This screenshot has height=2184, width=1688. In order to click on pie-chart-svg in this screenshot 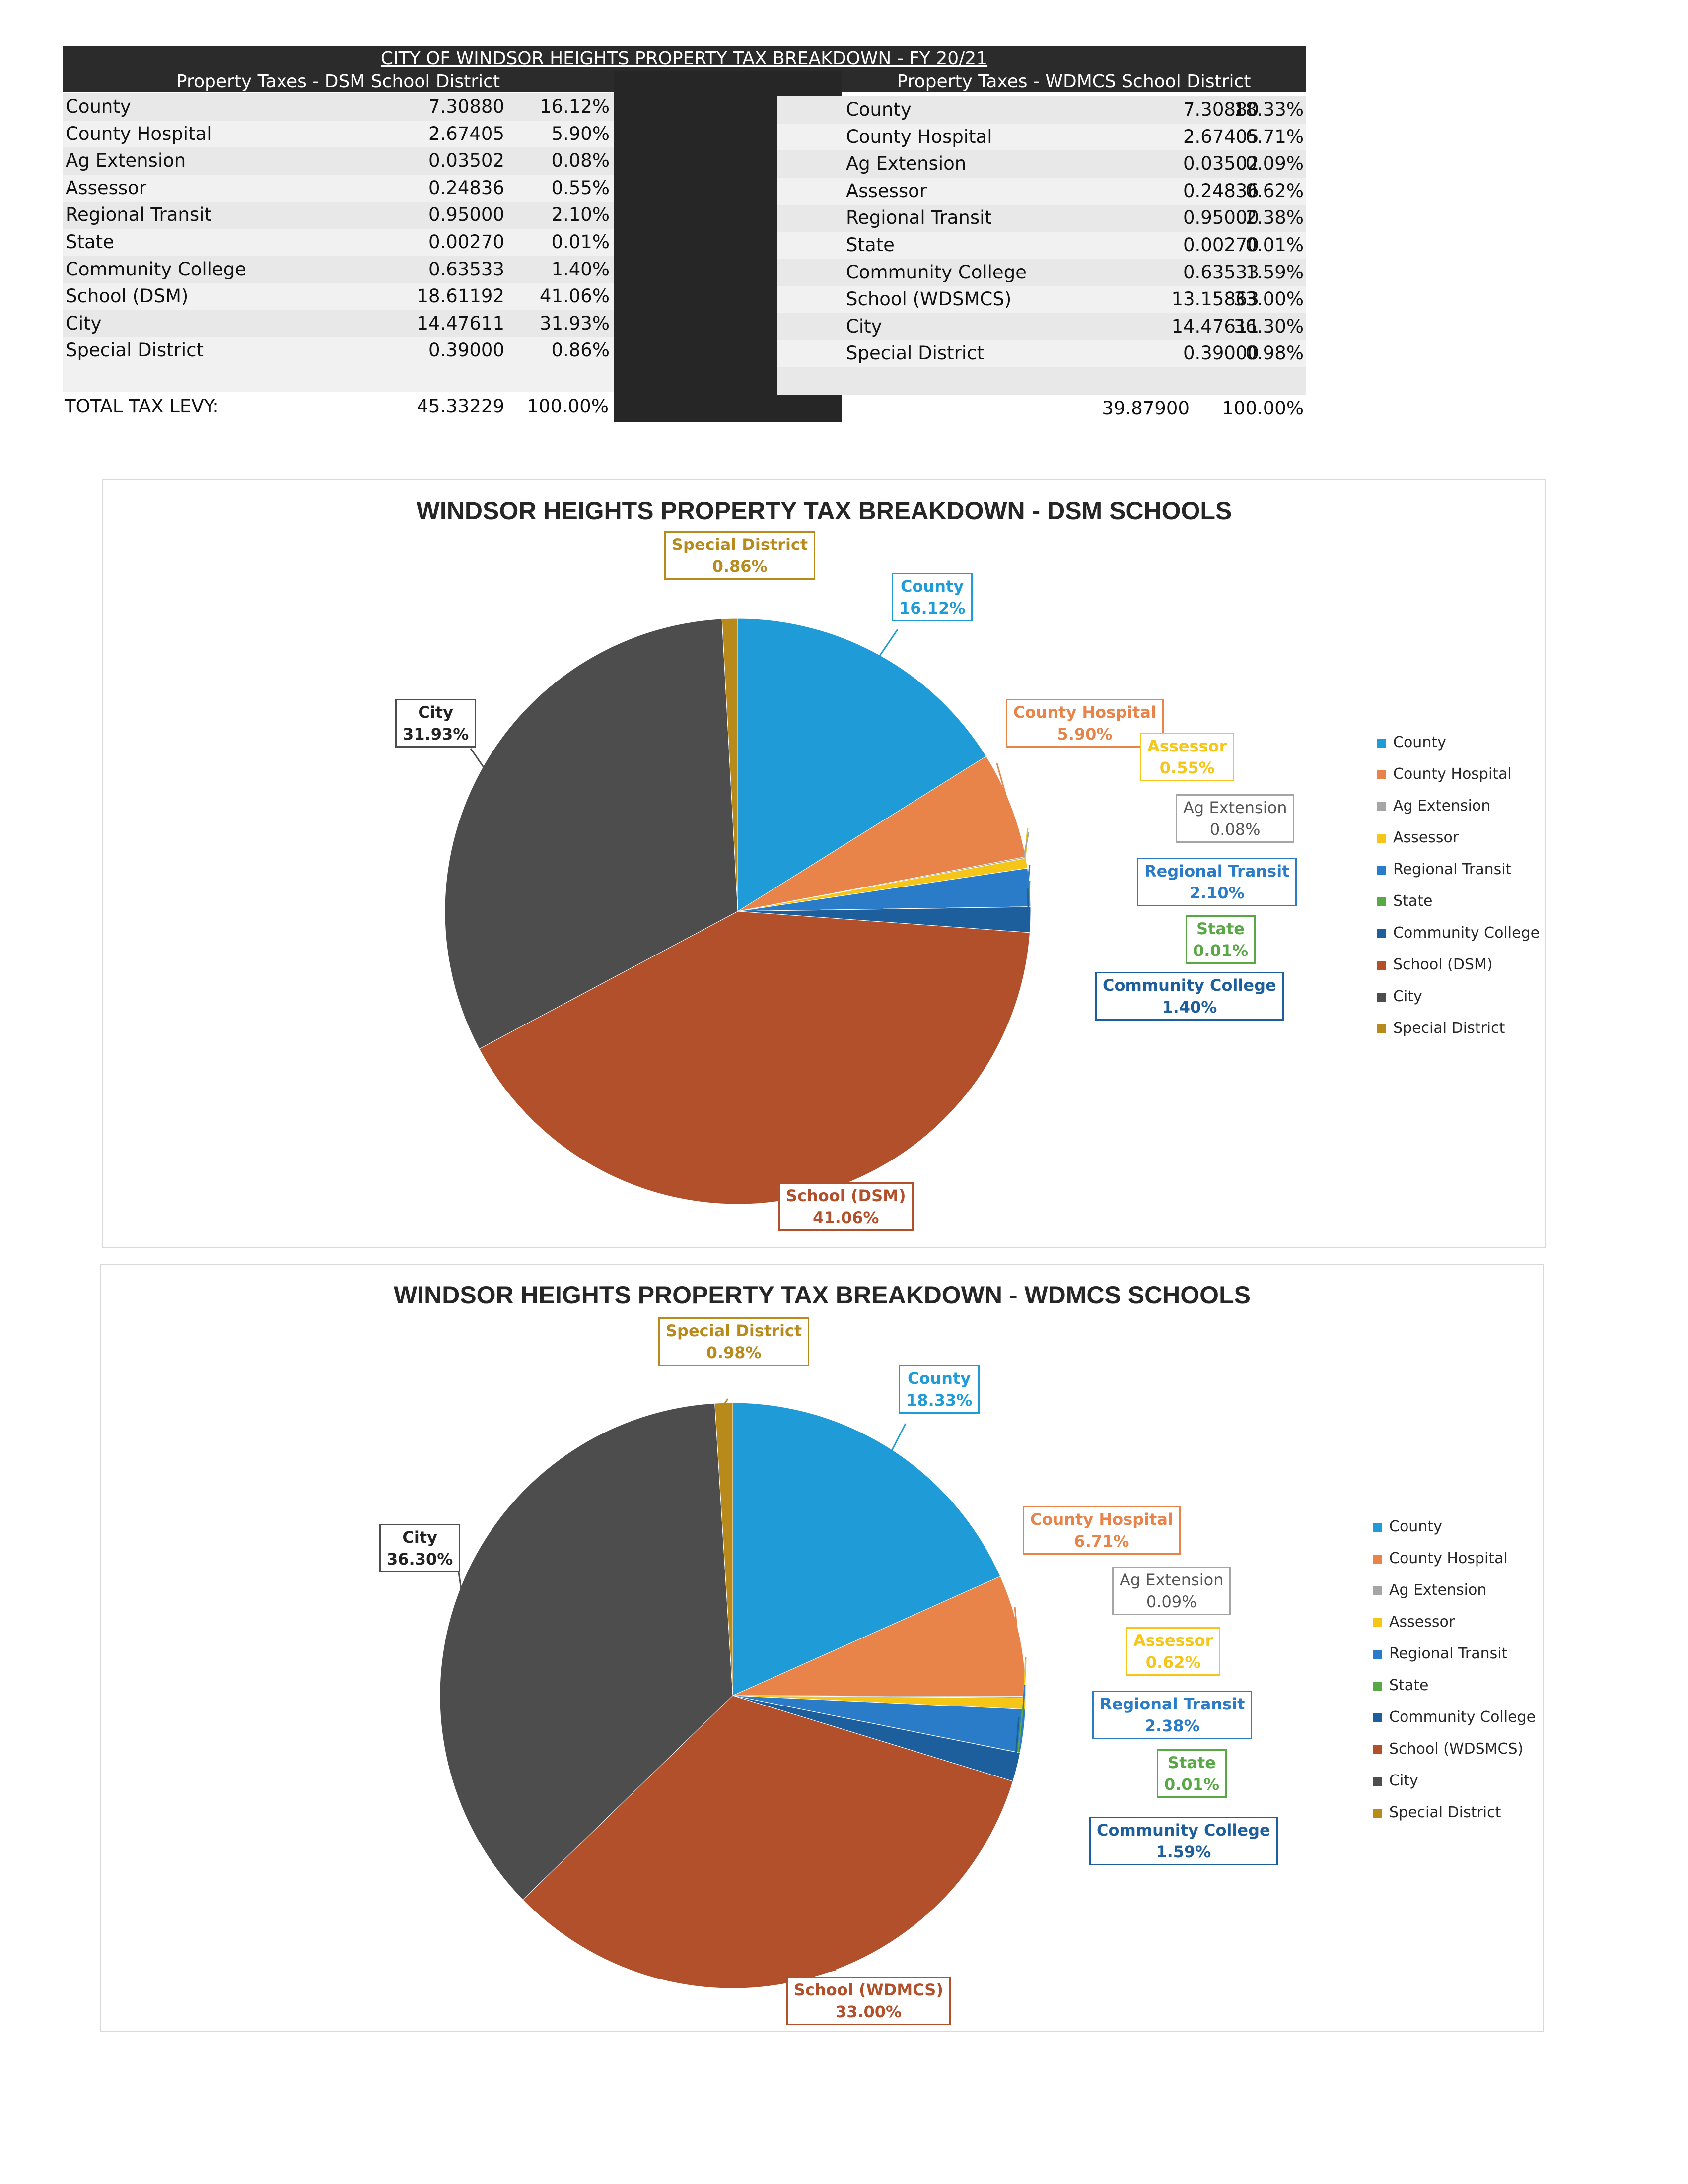, I will do `click(737, 911)`.